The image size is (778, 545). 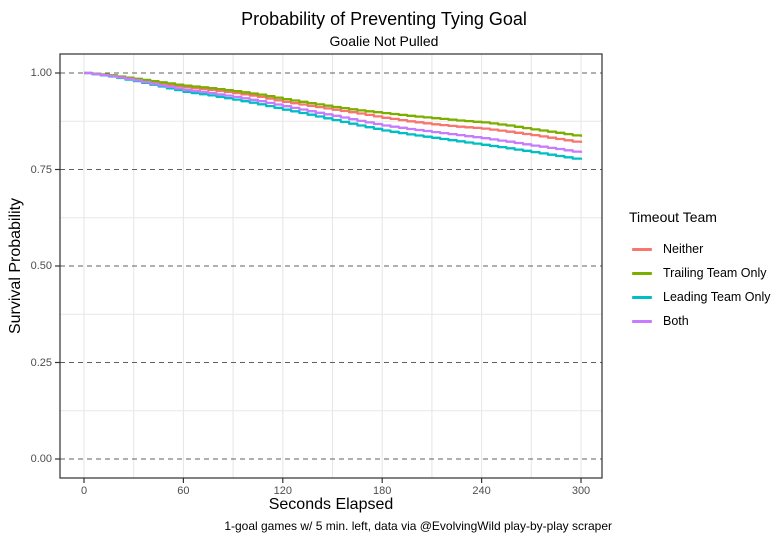 I want to click on y-tick-label: 0.00, so click(x=41, y=459).